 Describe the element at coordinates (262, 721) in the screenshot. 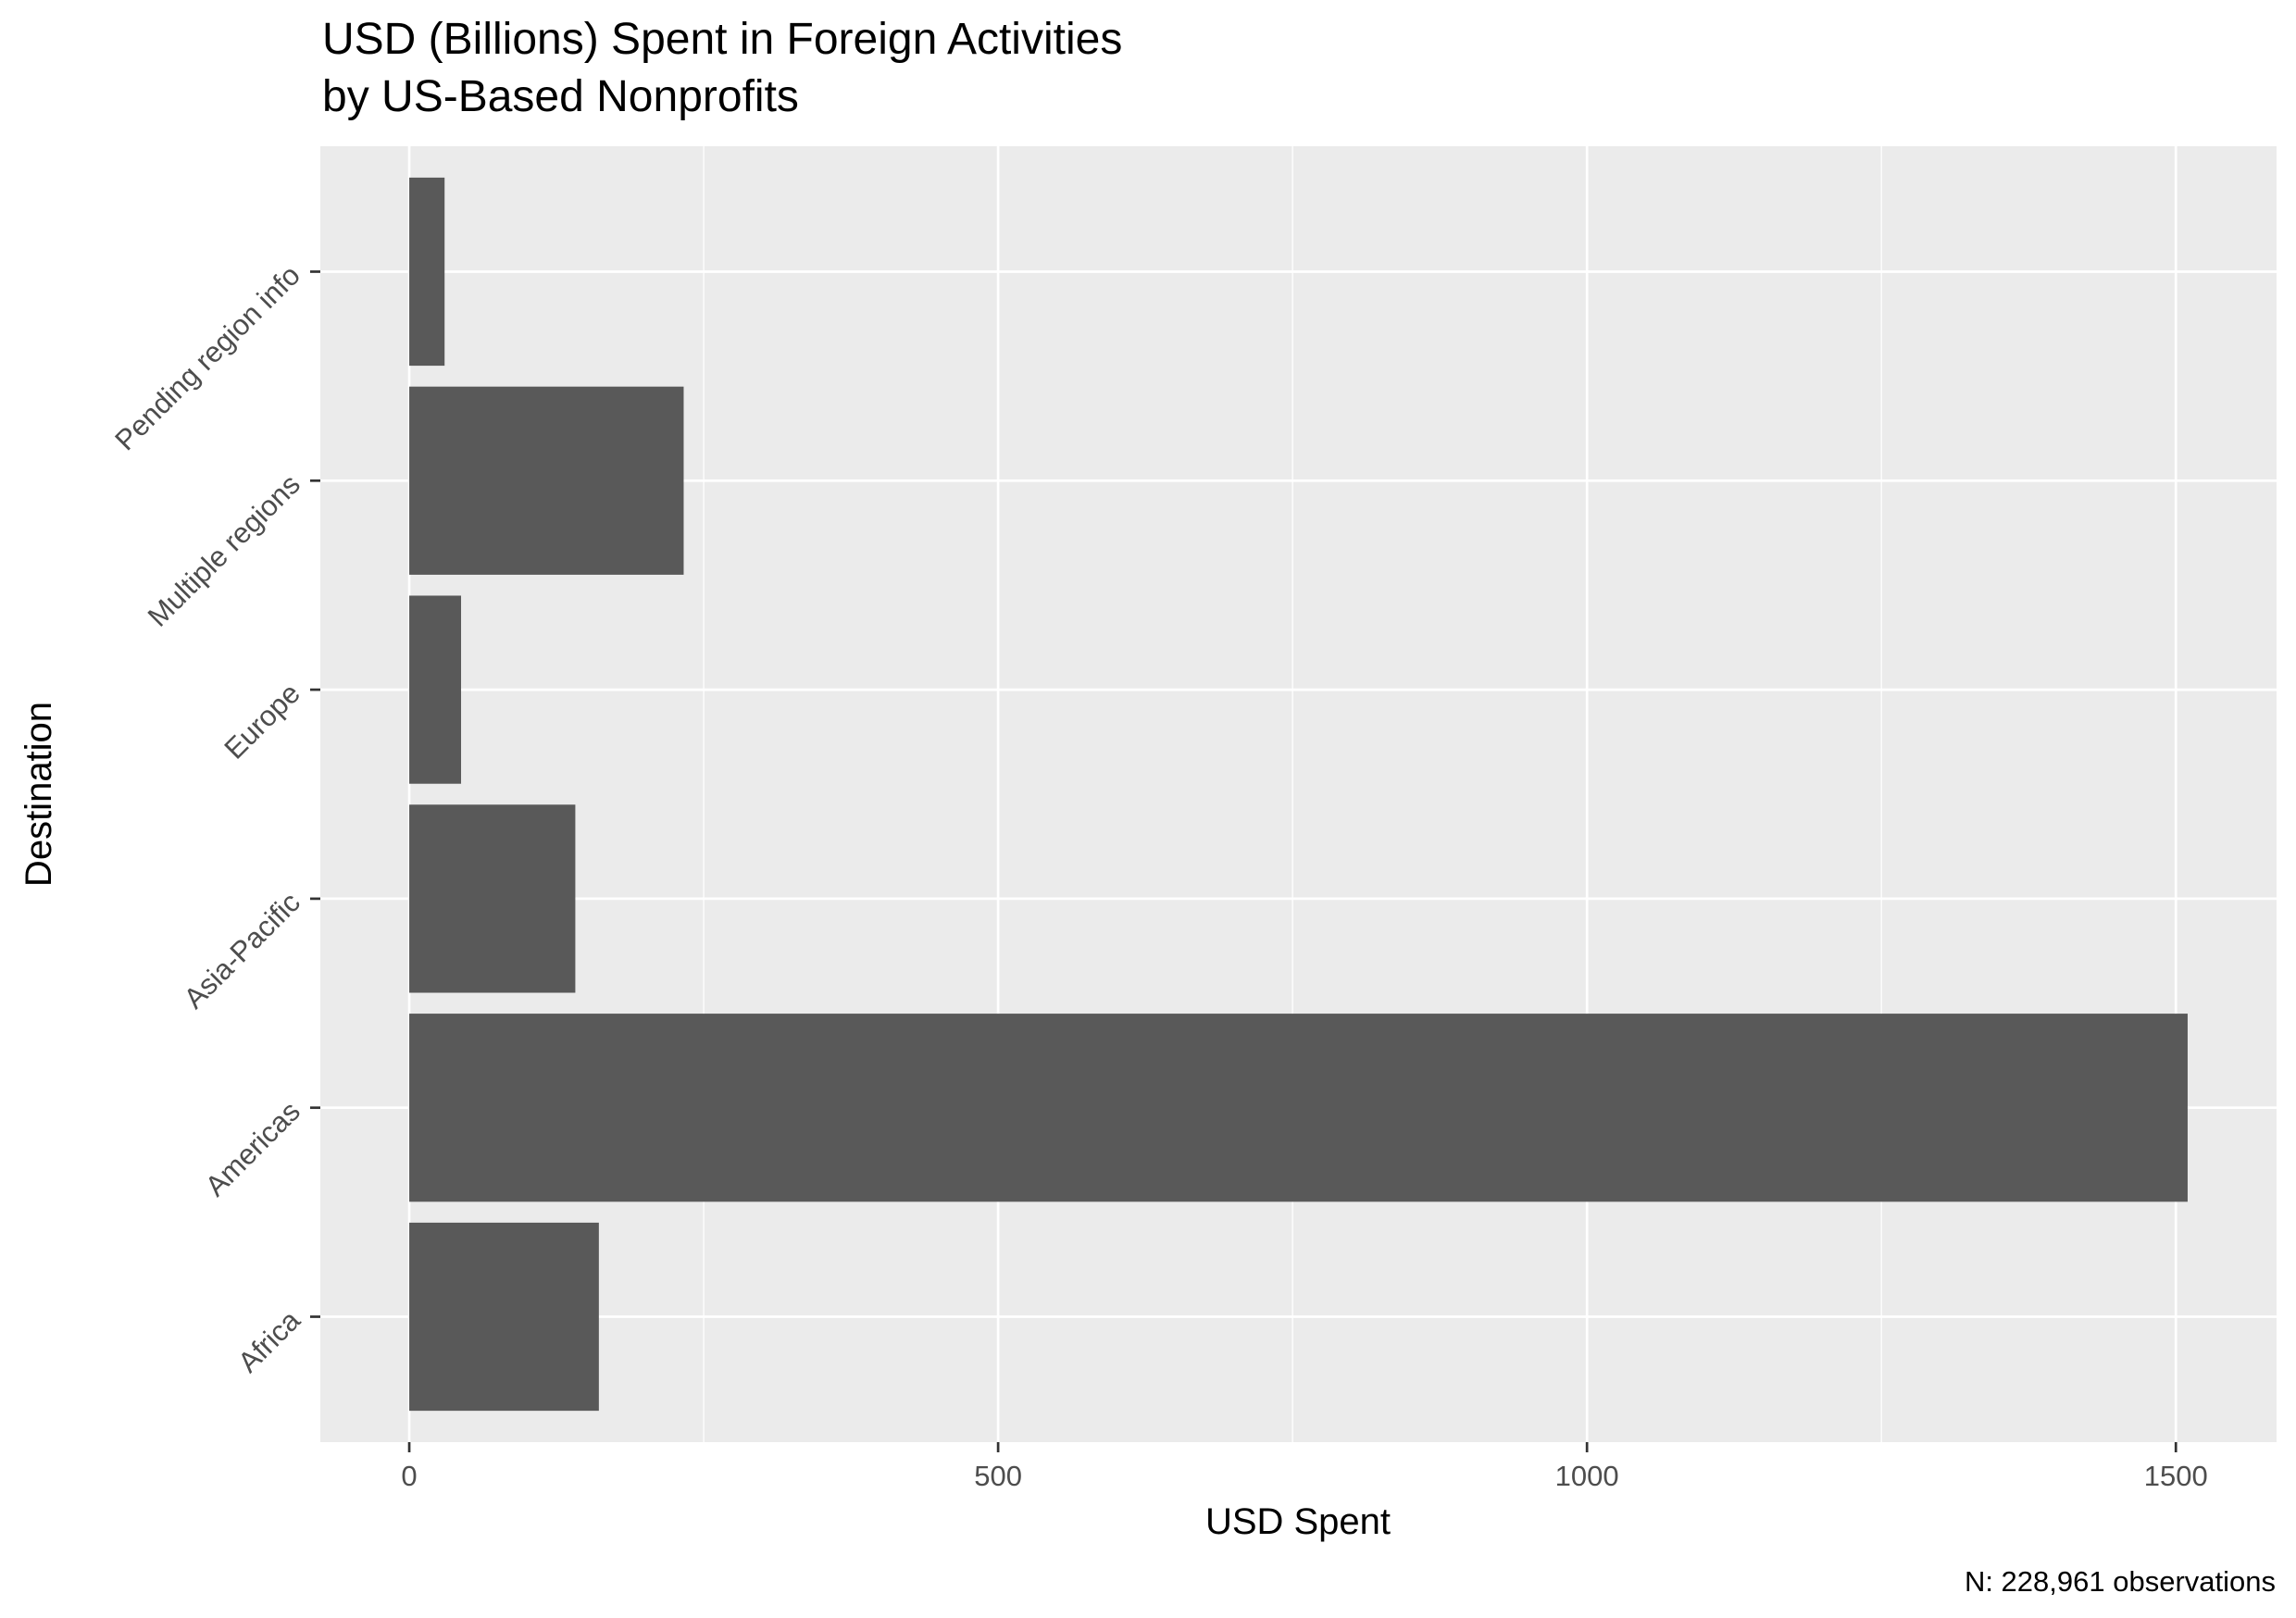

I see `y-tick-label: Europe` at that location.